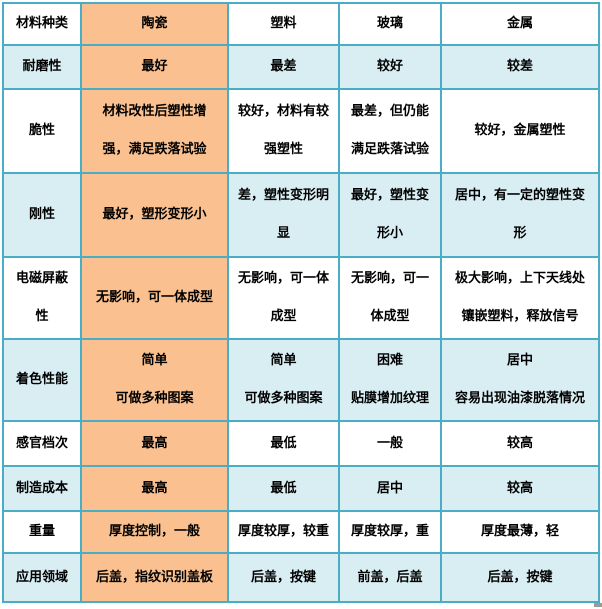 Image resolution: width=602 pixels, height=609 pixels. Describe the element at coordinates (154, 215) in the screenshot. I see `cell-ceramic: 最好，塑形变形小` at that location.